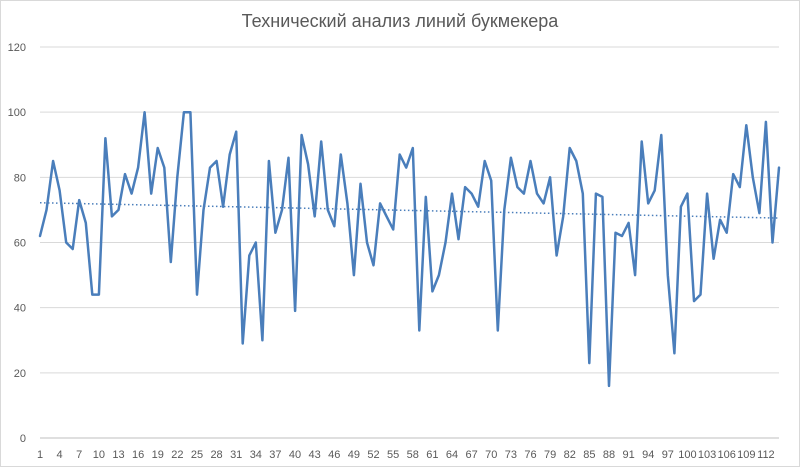  I want to click on chart-title: Технический анализ линий букмекера, so click(400, 21).